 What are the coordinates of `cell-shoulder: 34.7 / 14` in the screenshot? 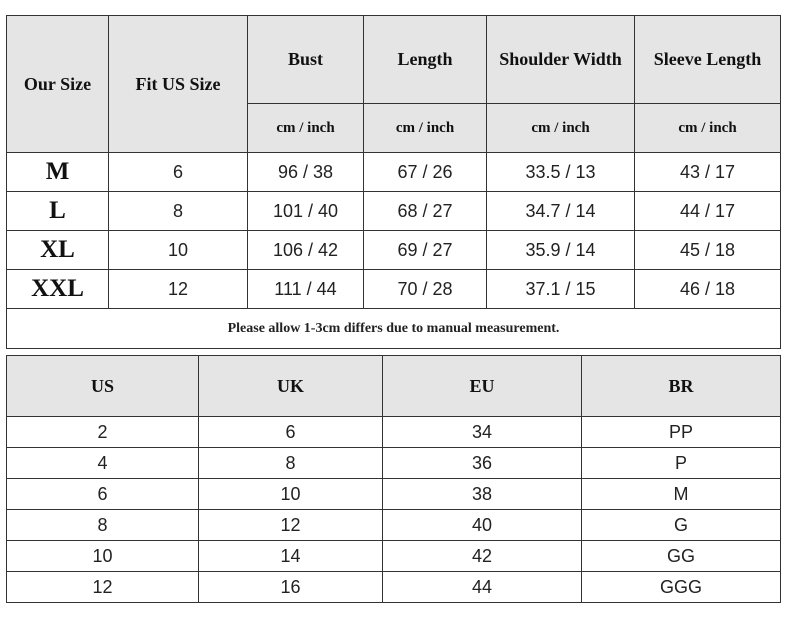 It's located at (560, 211).